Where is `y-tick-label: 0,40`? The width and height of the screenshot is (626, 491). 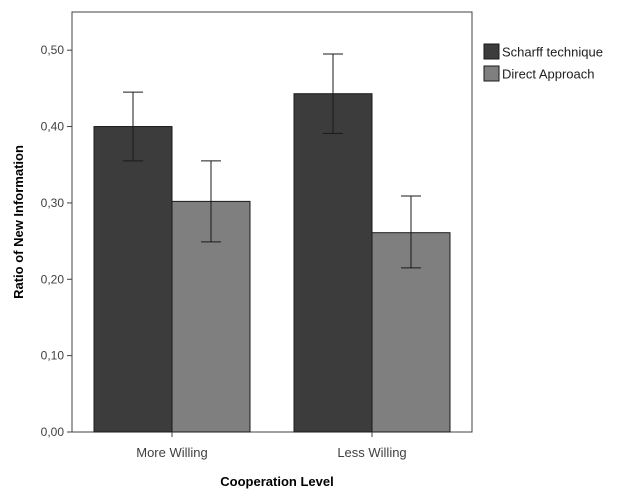 y-tick-label: 0,40 is located at coordinates (53, 127).